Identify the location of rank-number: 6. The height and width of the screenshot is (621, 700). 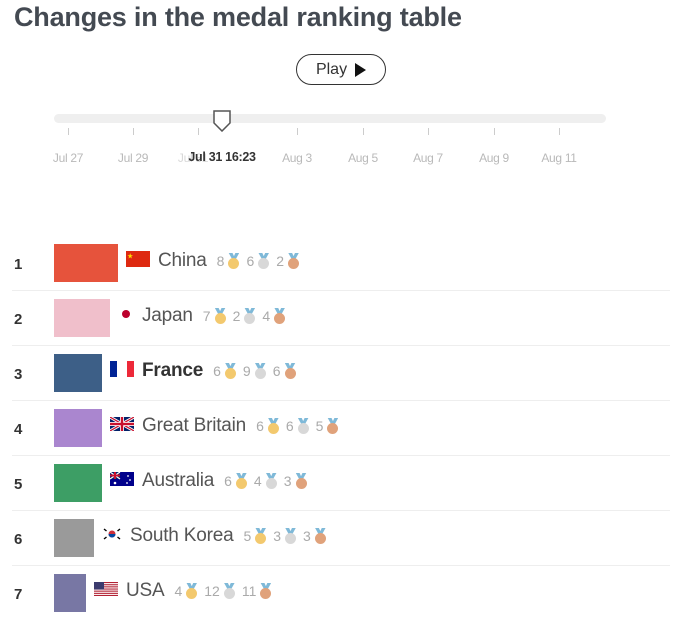
(18, 539).